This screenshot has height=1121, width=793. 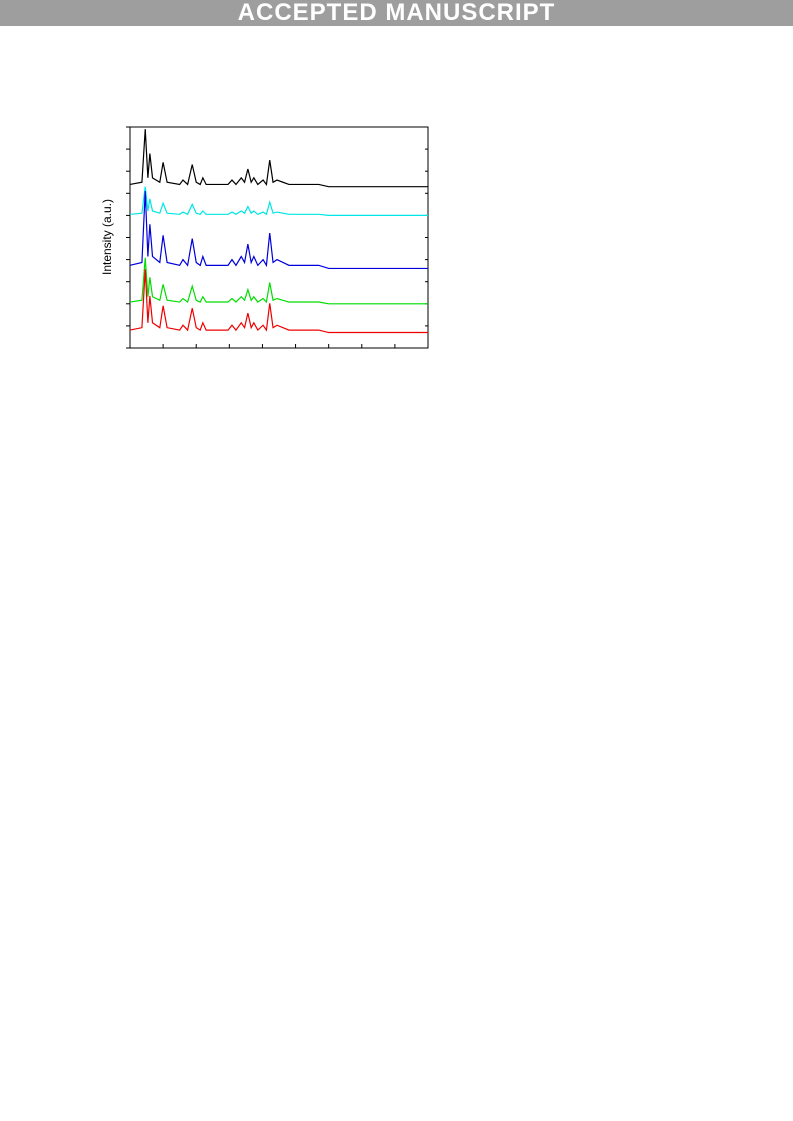 What do you see at coordinates (107, 237) in the screenshot?
I see `y-axis-label: Intensity (a.u.)` at bounding box center [107, 237].